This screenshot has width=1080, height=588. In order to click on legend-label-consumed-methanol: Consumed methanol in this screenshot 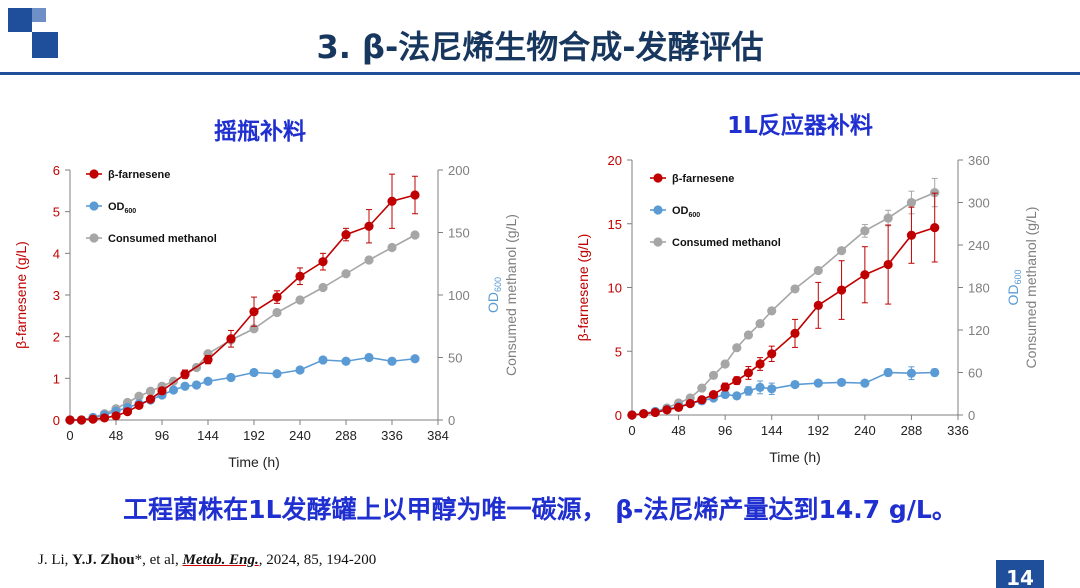, I will do `click(162, 239)`.